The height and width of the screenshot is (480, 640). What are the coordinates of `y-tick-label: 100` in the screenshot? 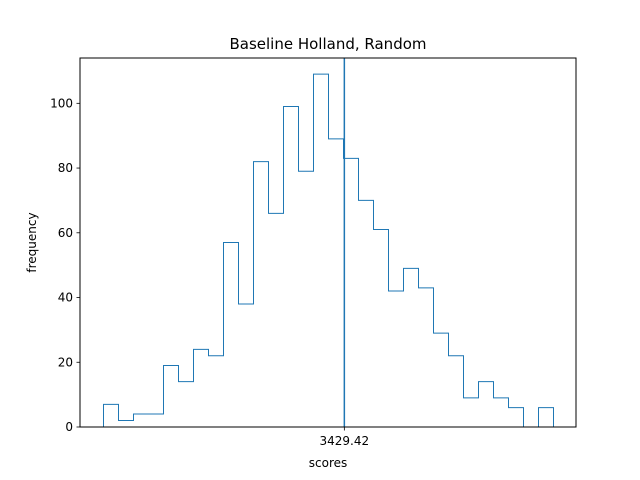 It's located at (61, 103).